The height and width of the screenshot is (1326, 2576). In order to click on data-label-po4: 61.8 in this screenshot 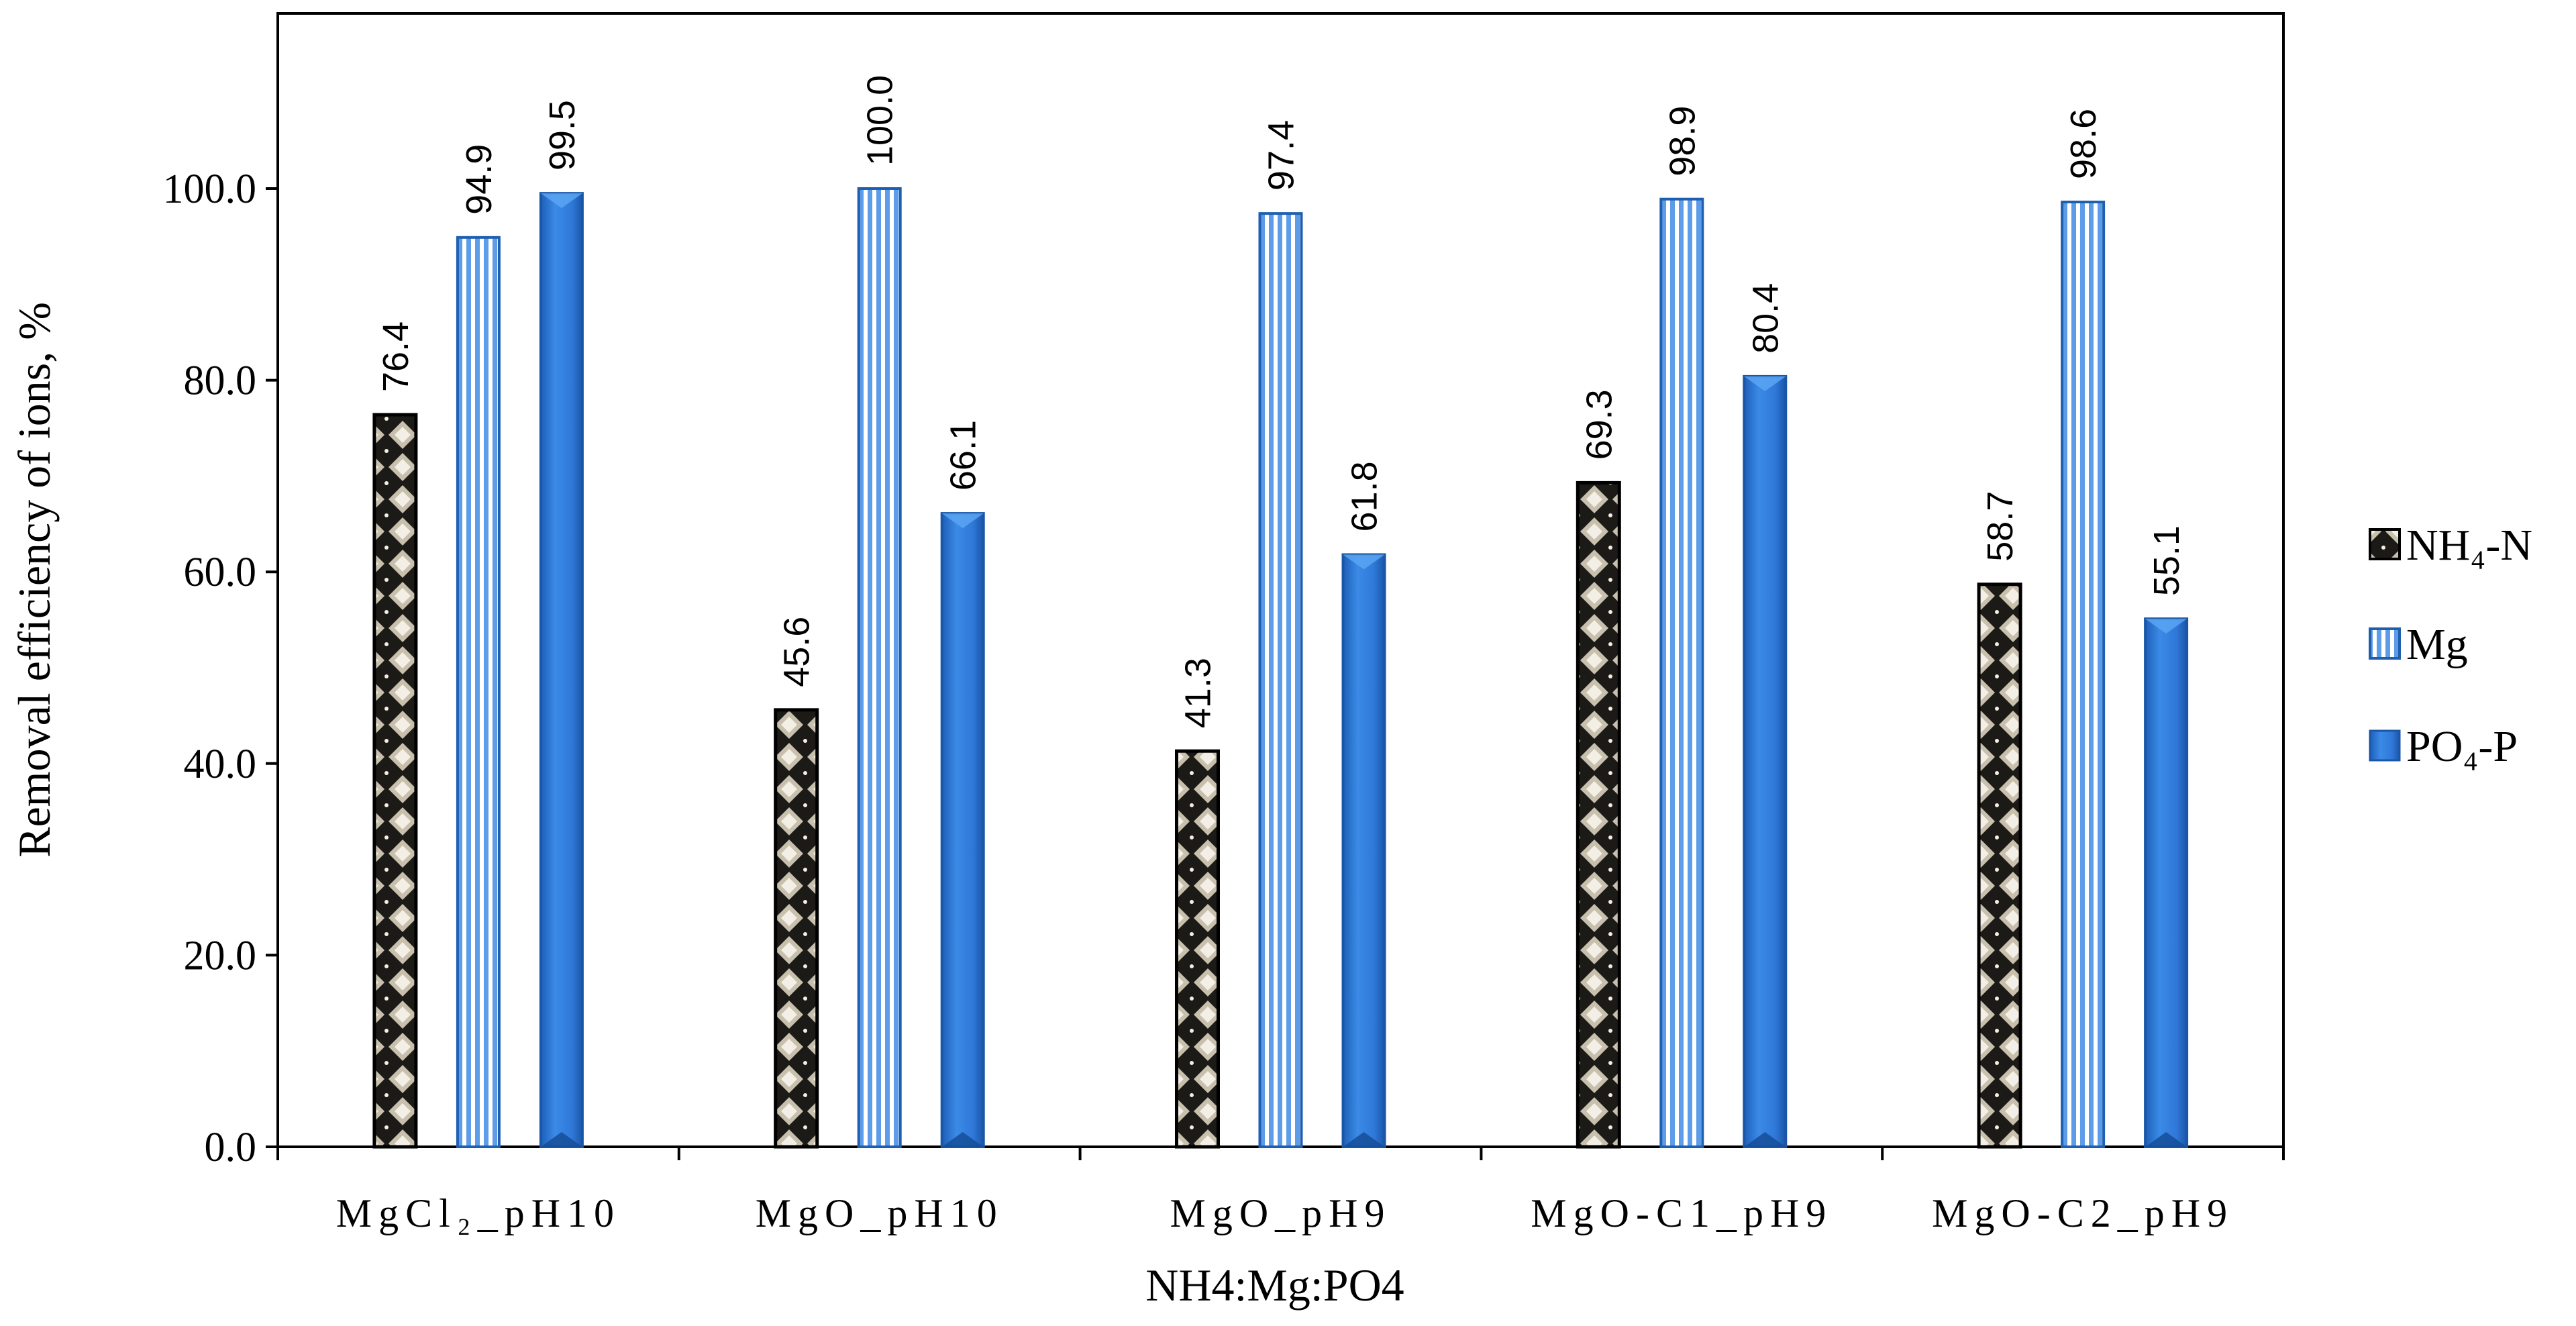, I will do `click(1365, 496)`.